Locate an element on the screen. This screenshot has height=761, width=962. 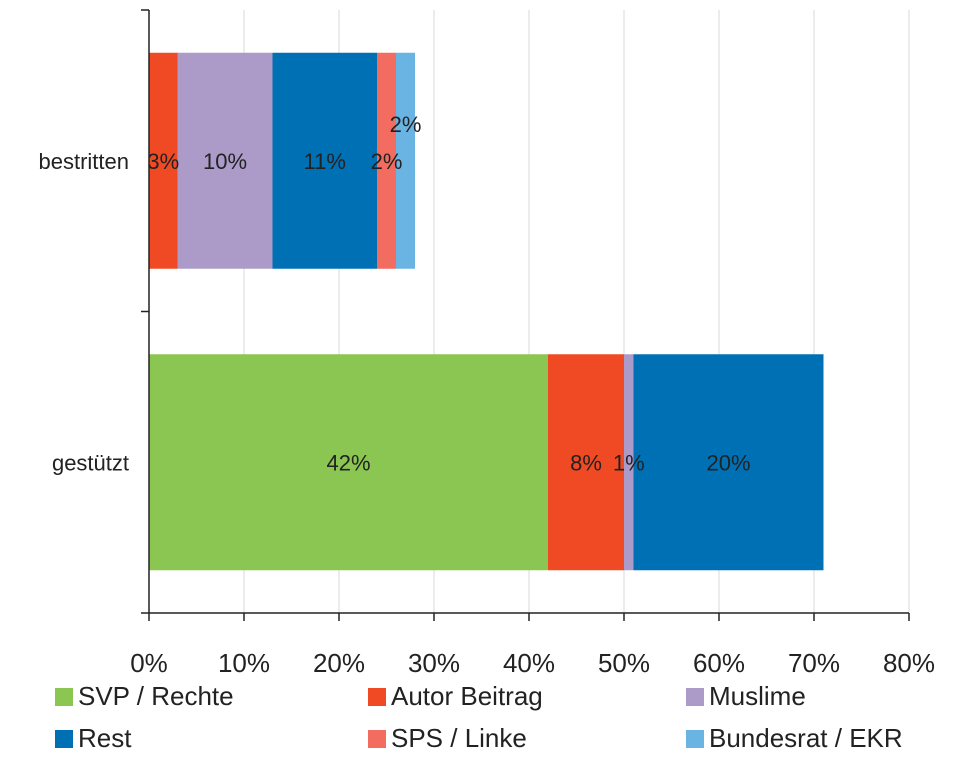
x-tick-labels: 0% 10% 20% 30% 40% 50% 60% 70% 80% is located at coordinates (532, 663).